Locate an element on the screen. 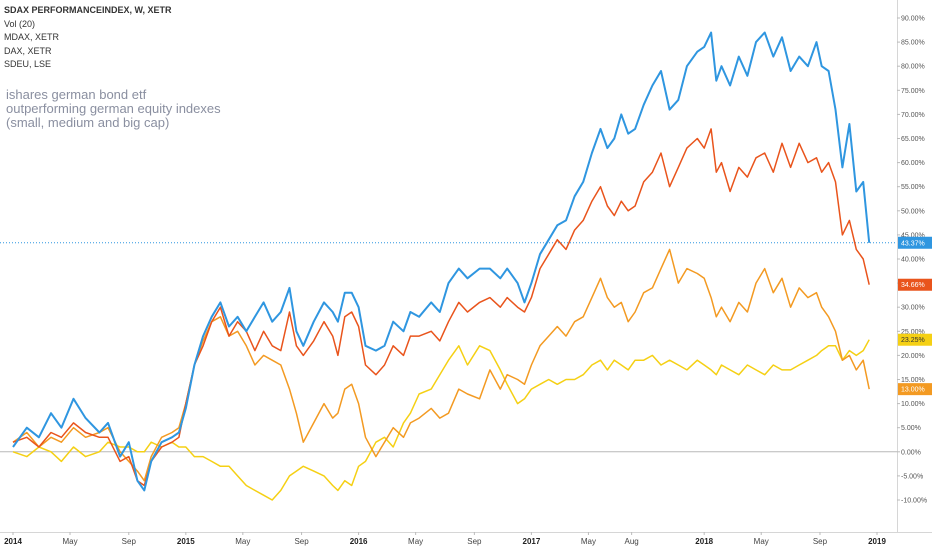 The width and height of the screenshot is (932, 550). price-label-sdeu: 23.25% is located at coordinates (913, 340).